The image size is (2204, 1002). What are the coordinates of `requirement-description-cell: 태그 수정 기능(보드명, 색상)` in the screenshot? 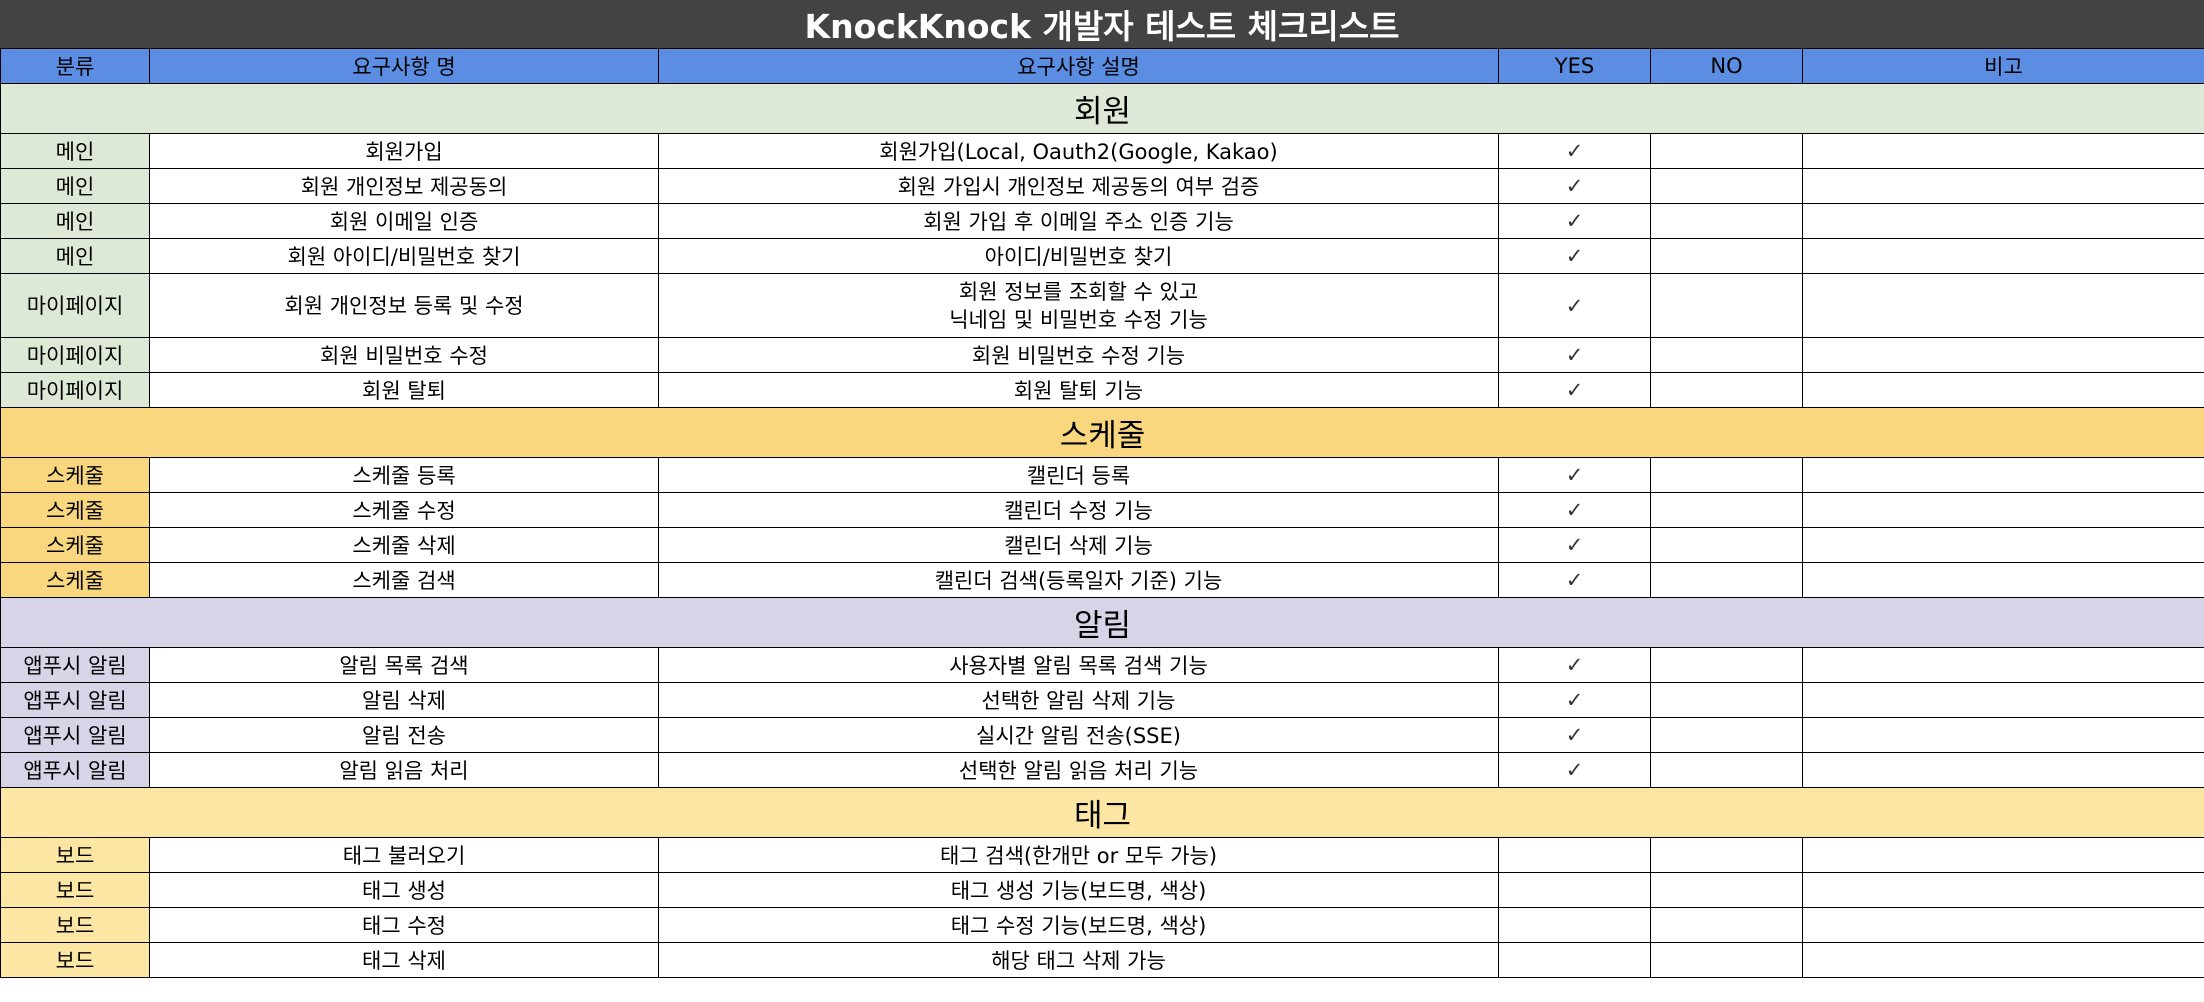 It's located at (1078, 925).